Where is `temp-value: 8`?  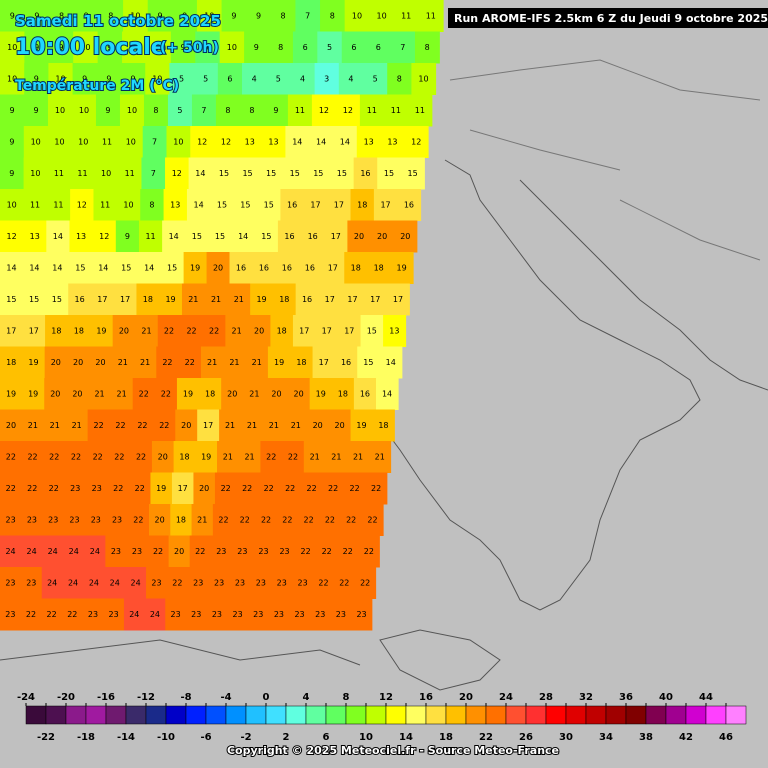
temp-value: 8 is located at coordinates (251, 110).